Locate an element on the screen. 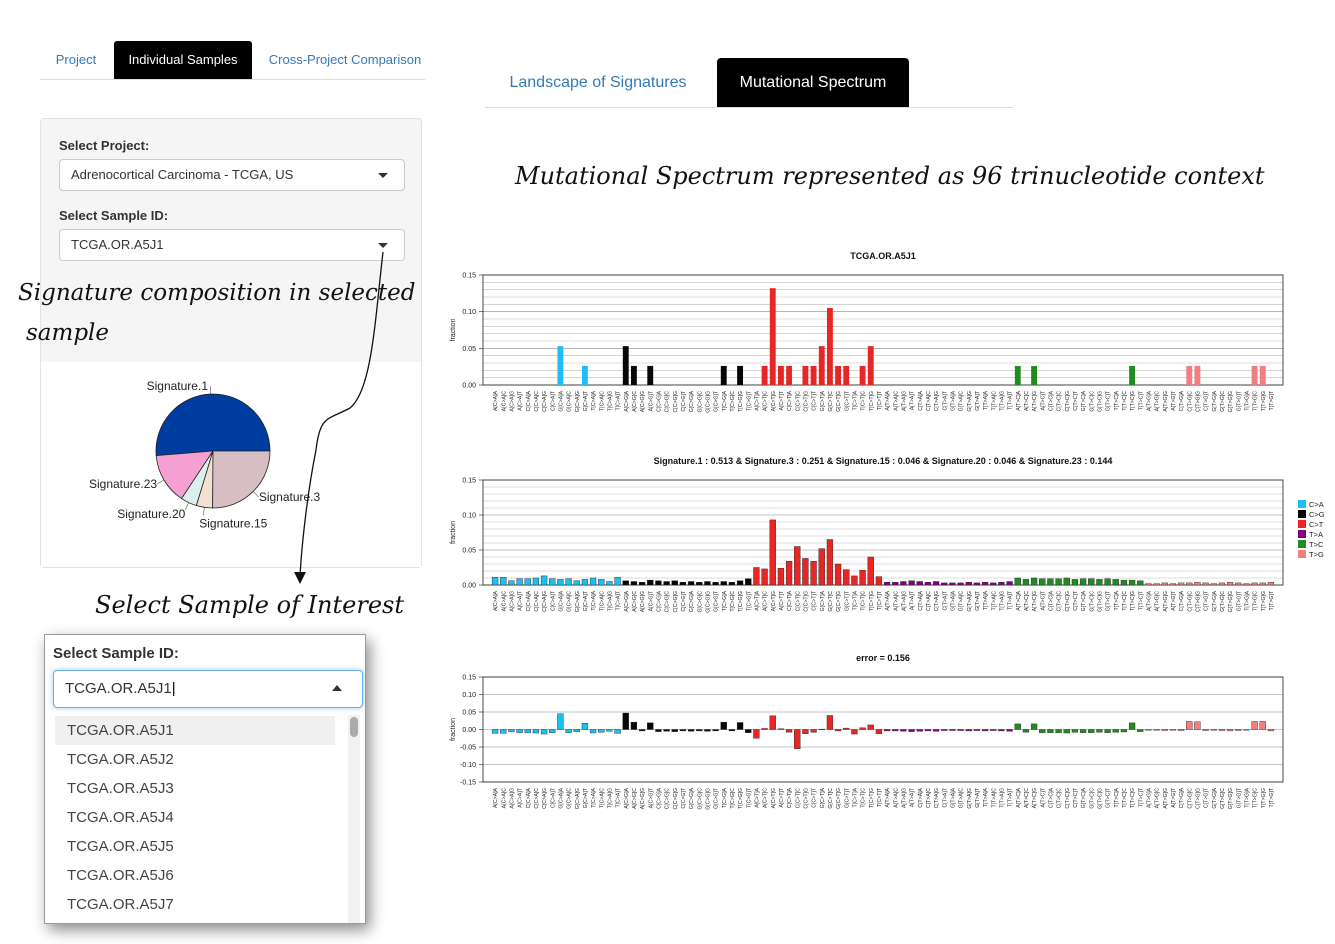 This screenshot has width=1335, height=944. sample-select: TCGA.OR.A5J1 is located at coordinates (232, 245).